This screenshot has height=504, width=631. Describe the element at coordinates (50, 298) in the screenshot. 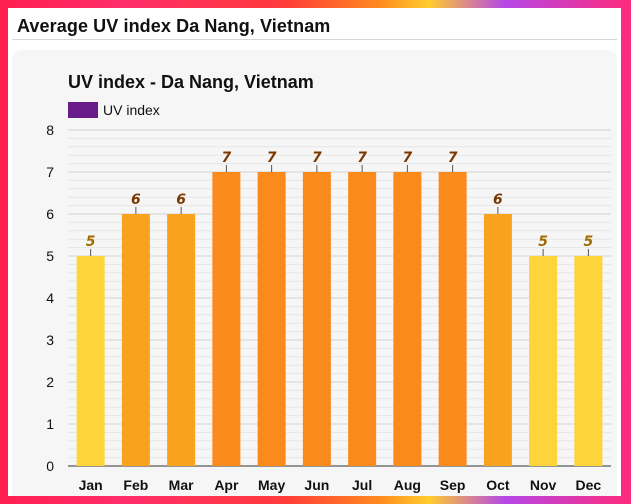

I see `y-tick-label: 4` at that location.